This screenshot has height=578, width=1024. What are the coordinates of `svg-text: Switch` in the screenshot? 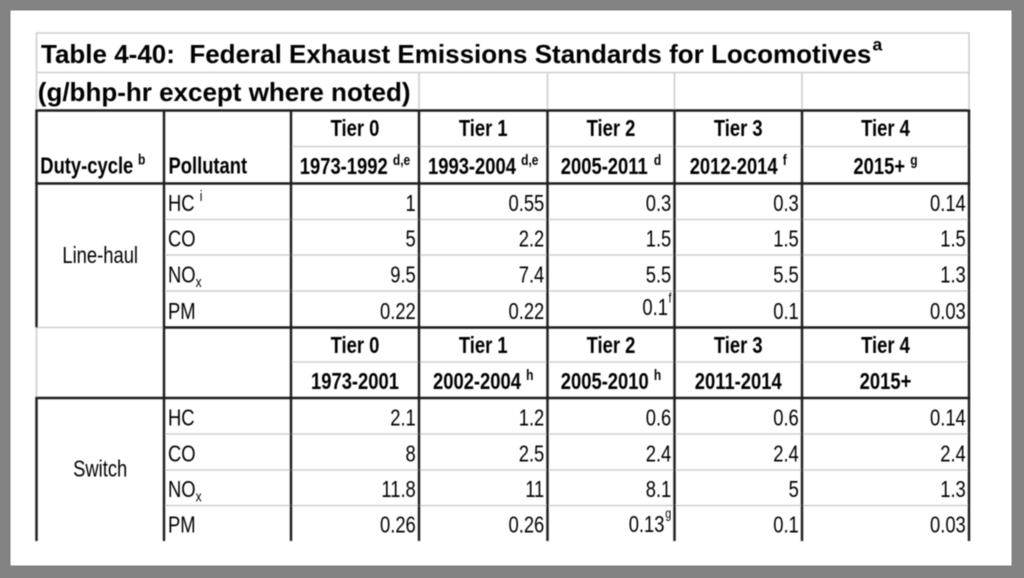 It's located at (100, 469).